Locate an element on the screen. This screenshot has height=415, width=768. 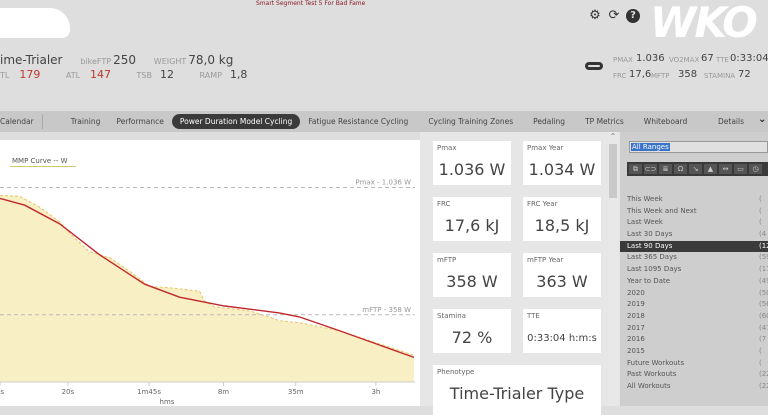
tab-power-duration-model: Power Duration Model Cycling is located at coordinates (236, 121).